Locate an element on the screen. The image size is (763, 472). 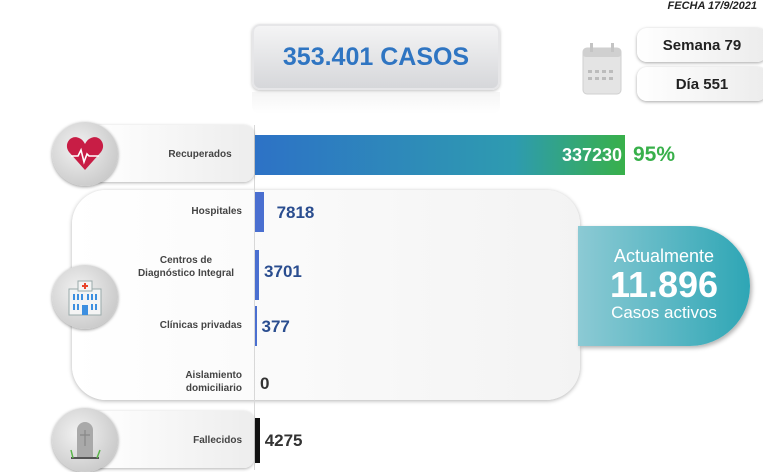
bar-deaths is located at coordinates (257, 440).